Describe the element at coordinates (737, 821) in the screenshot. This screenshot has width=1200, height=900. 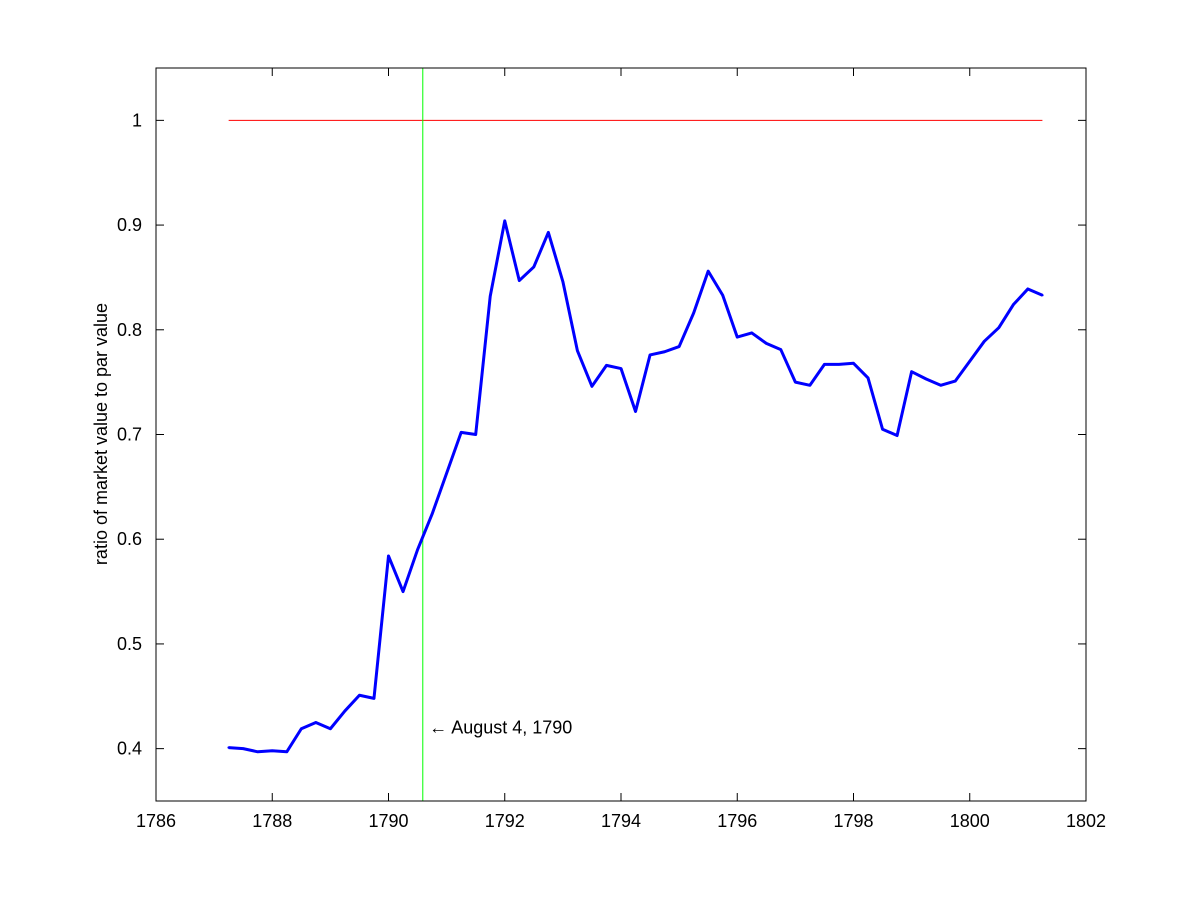
I see `x-tick-label: 1796` at that location.